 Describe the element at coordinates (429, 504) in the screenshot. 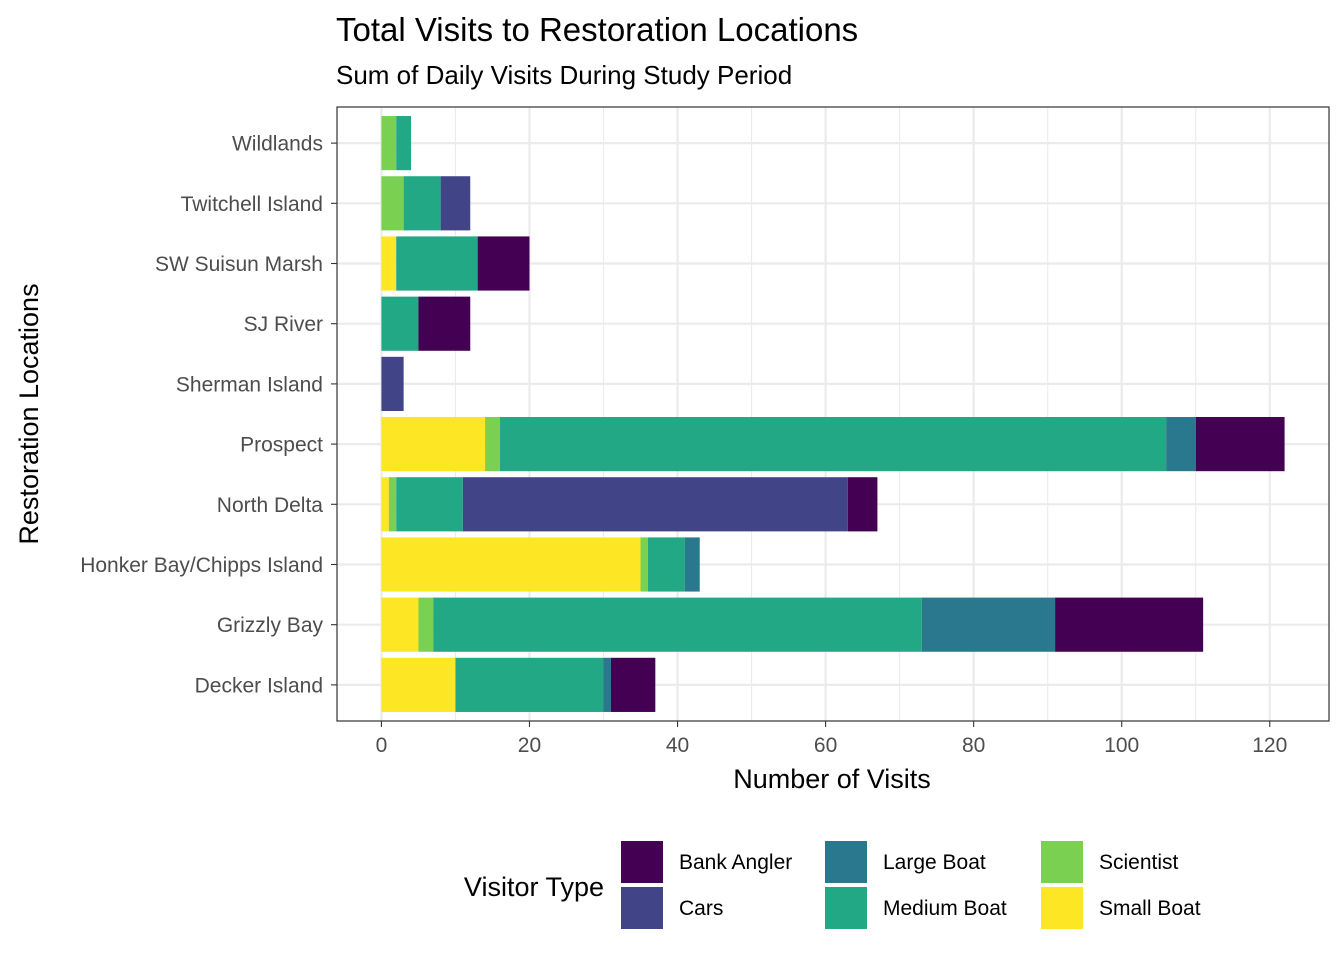

I see `bar-north-delta-medium-boat` at that location.